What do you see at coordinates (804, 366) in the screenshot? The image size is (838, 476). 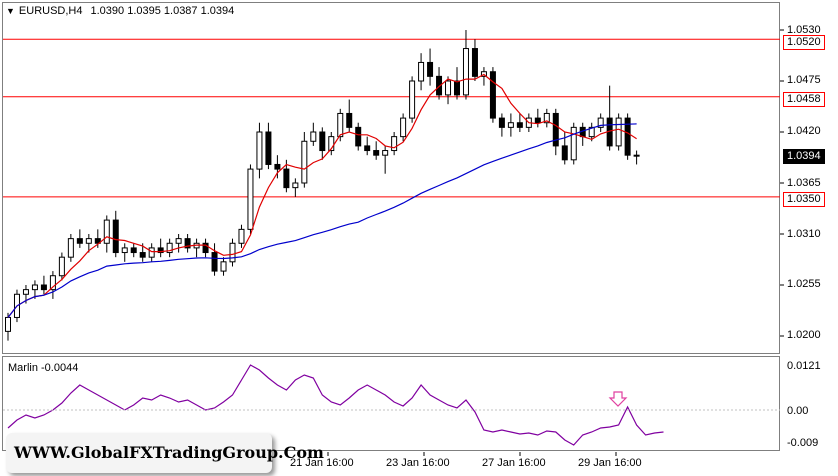 I see `indicator-level-label: 0.0121` at bounding box center [804, 366].